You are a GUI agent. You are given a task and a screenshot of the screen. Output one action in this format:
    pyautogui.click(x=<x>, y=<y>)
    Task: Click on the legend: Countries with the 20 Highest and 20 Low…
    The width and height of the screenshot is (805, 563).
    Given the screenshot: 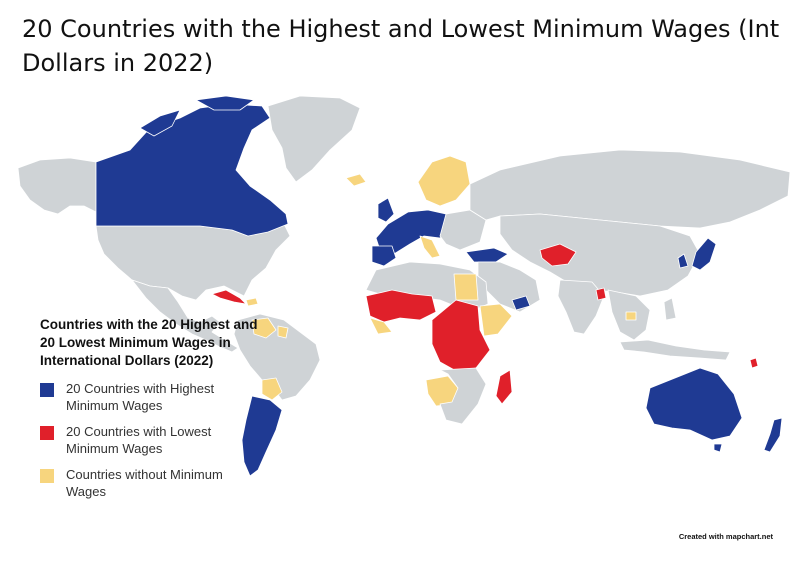 What is the action you would take?
    pyautogui.click(x=155, y=412)
    